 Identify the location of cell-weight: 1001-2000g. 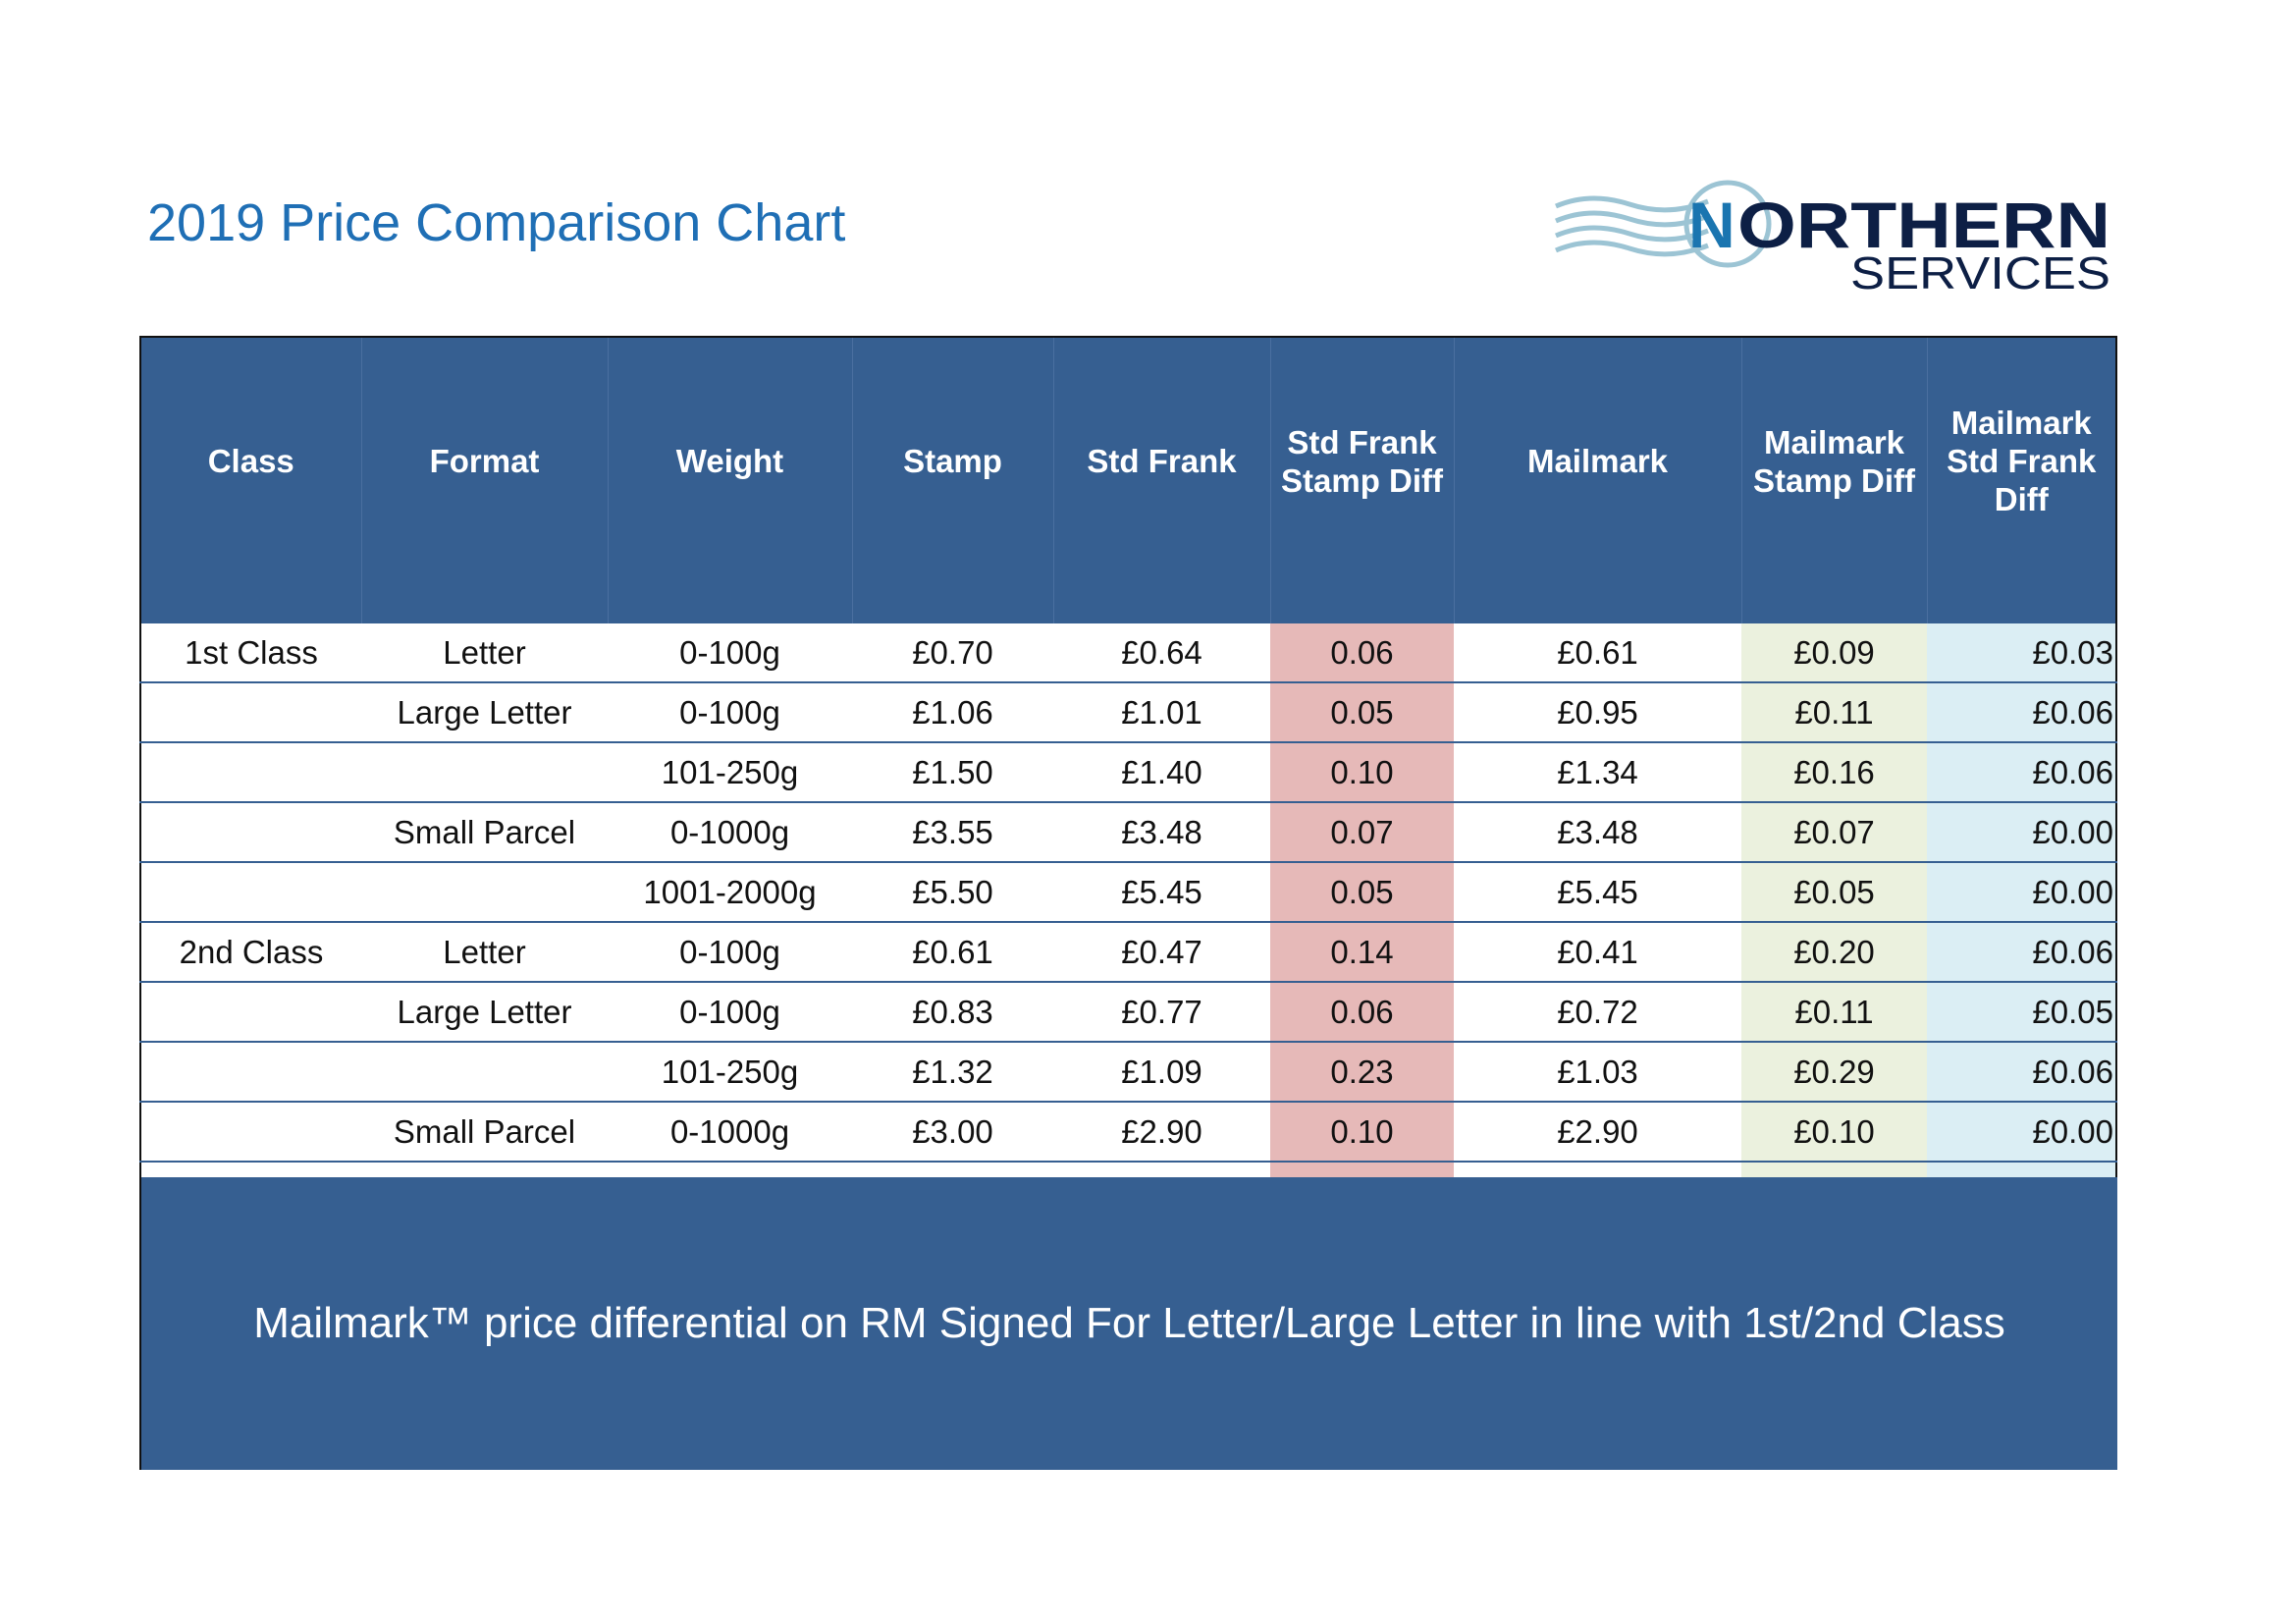
(730, 892).